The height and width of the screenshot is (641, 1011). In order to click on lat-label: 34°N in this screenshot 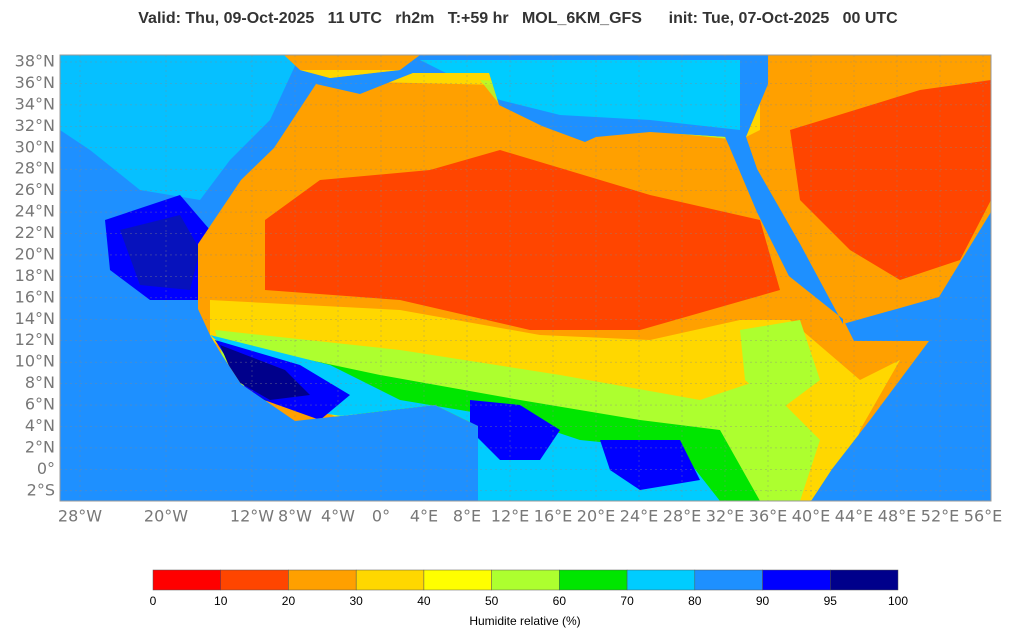, I will do `click(35, 103)`.